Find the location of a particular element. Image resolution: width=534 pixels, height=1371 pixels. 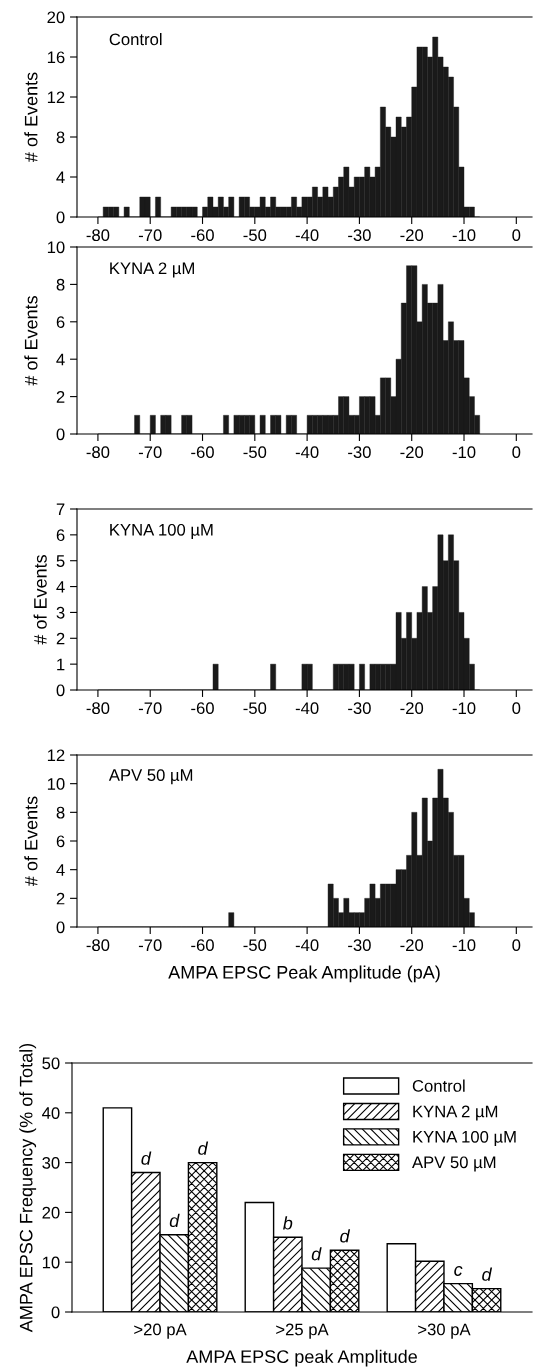

x-axis-title: AMPA EPSC Peak Amplitude (pA) is located at coordinates (304, 974).